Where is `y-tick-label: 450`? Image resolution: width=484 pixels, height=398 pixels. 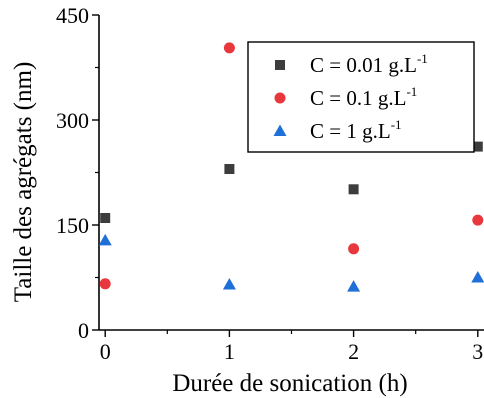 y-tick-label: 450 is located at coordinates (72, 15).